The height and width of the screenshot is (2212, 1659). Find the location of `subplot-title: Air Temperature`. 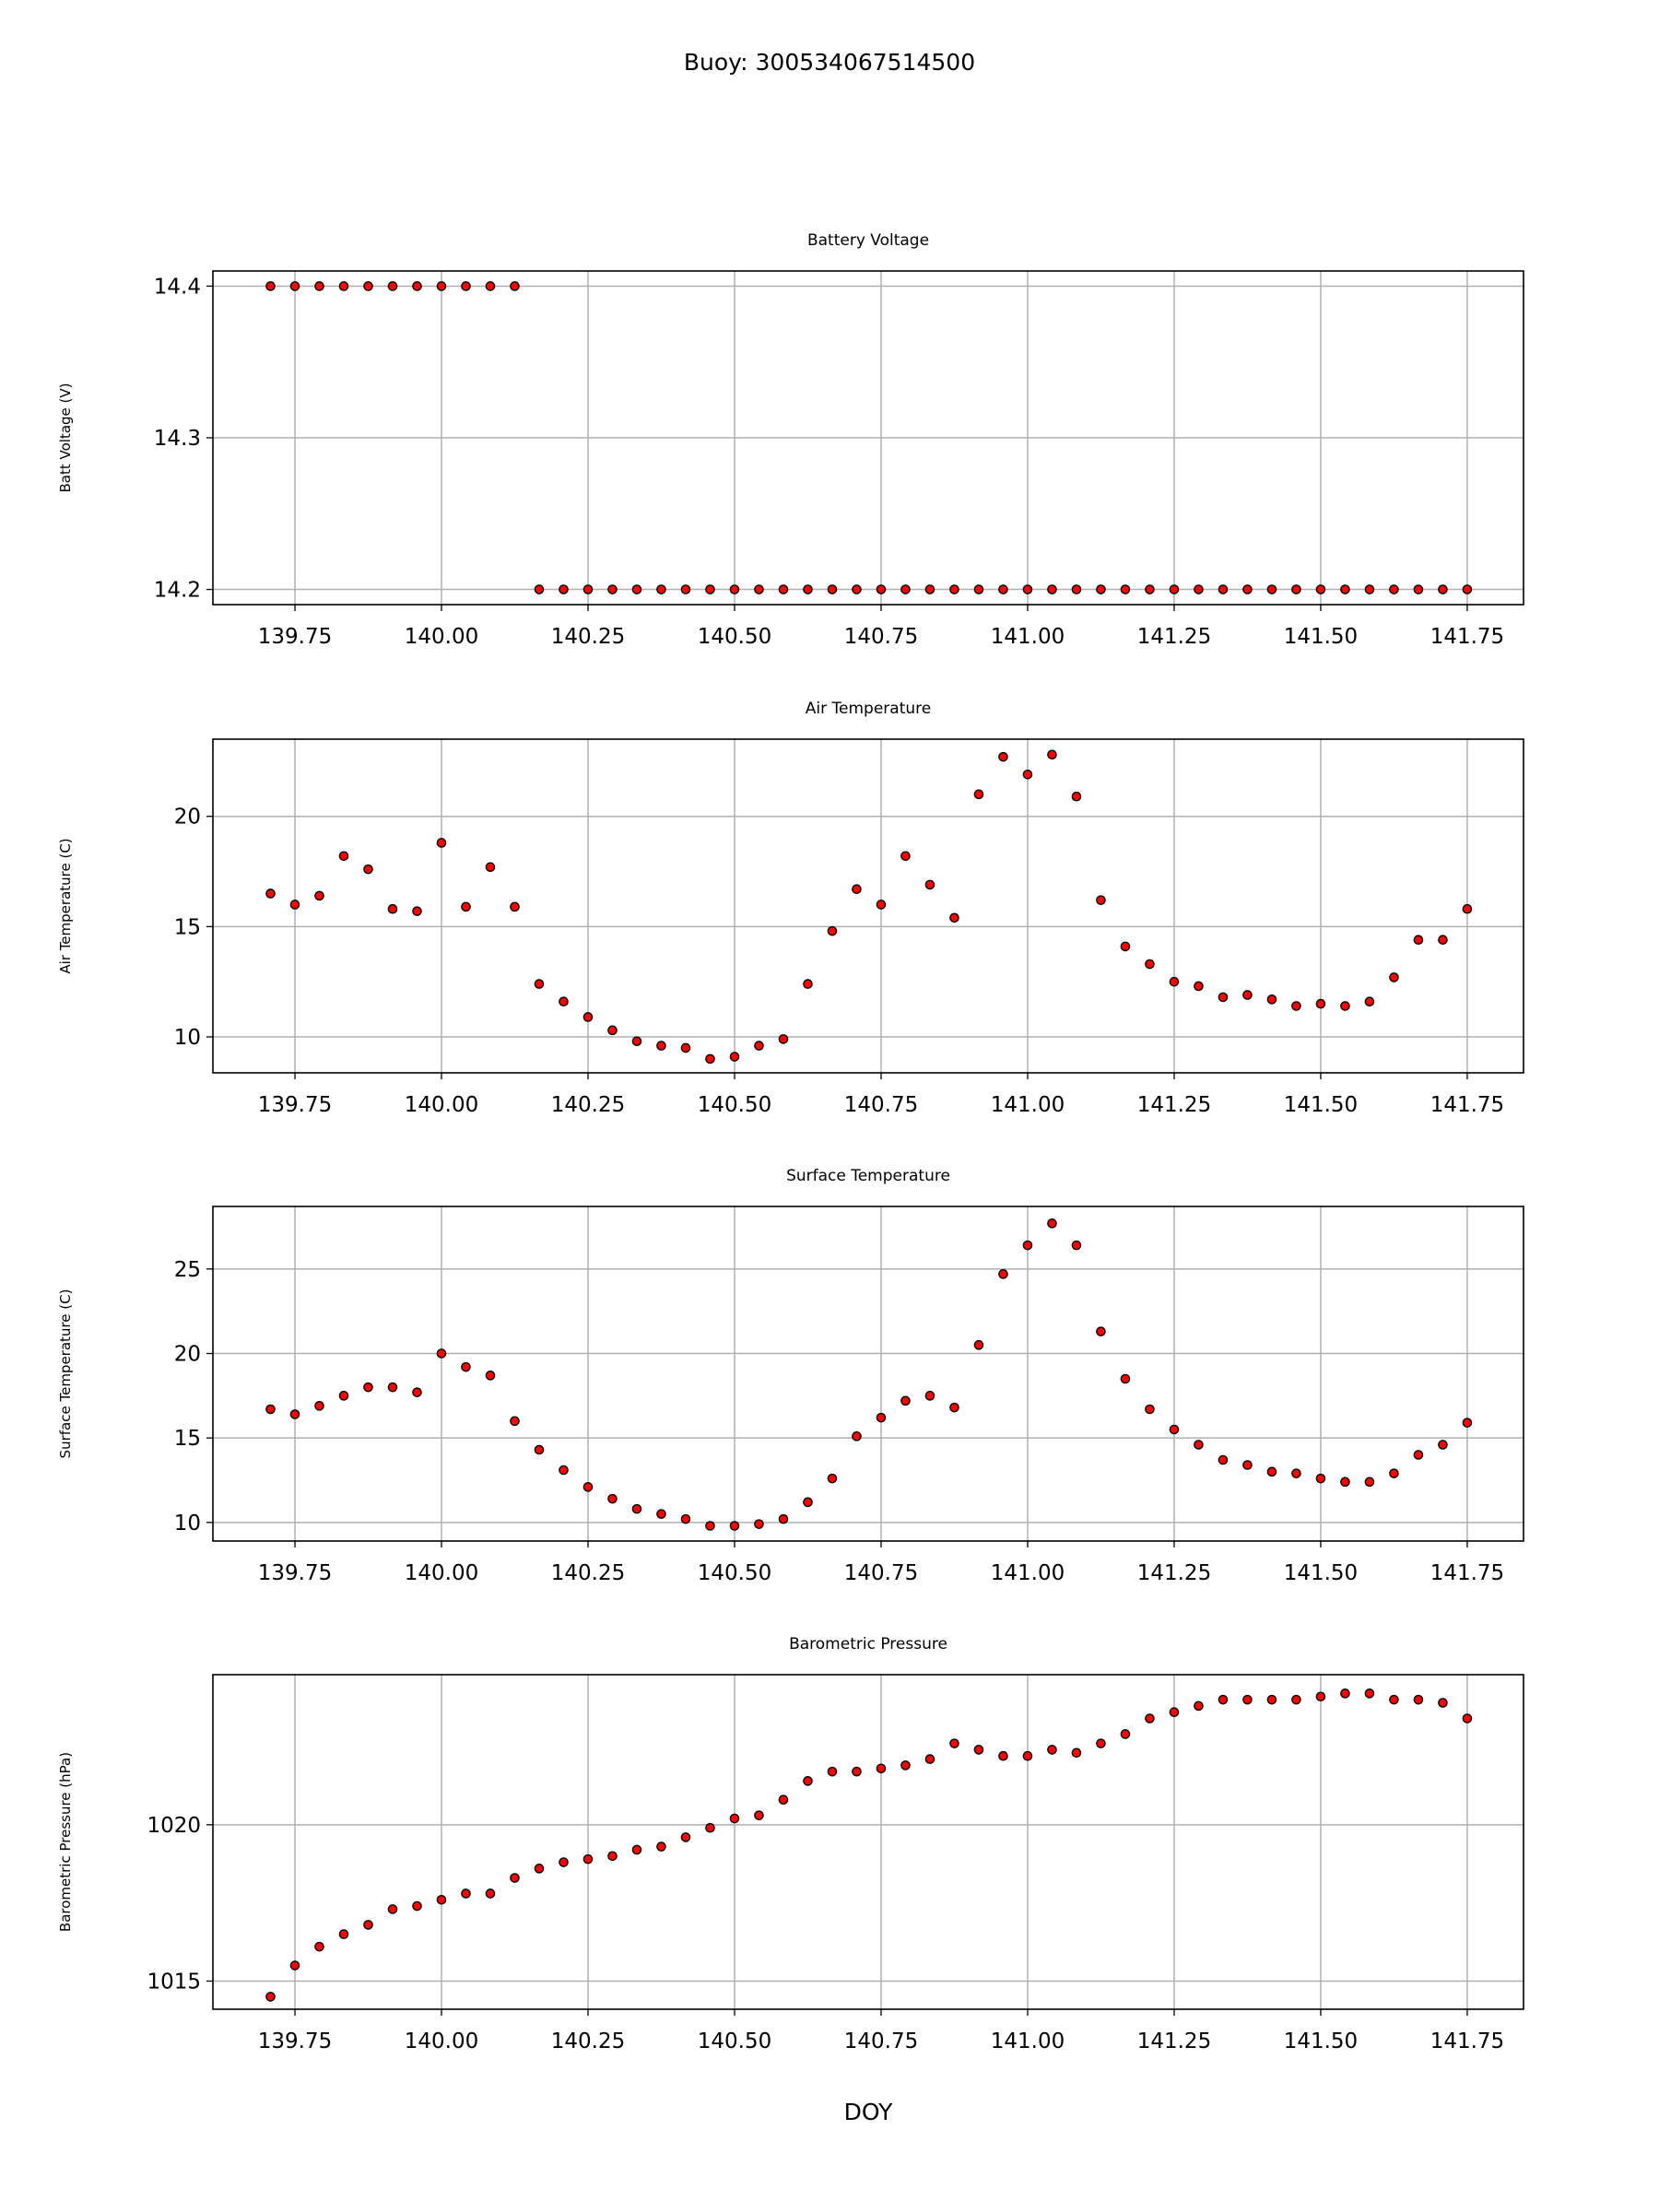

subplot-title: Air Temperature is located at coordinates (868, 709).